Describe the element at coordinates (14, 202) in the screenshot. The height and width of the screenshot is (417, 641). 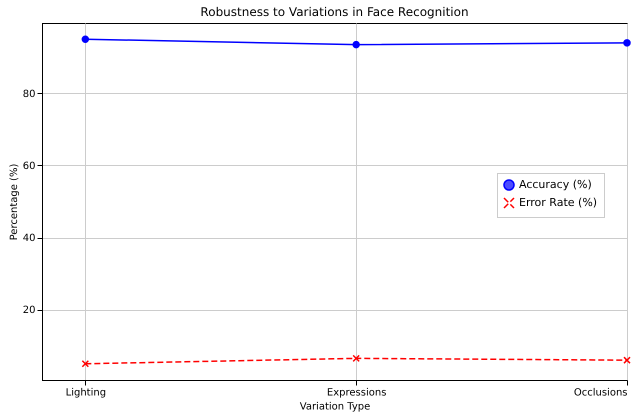
I see `y-axis-title: Percentage (%)` at that location.